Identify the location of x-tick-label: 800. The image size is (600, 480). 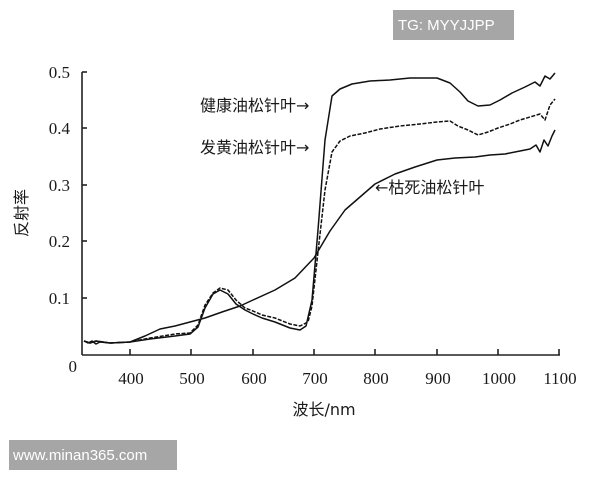
(376, 378).